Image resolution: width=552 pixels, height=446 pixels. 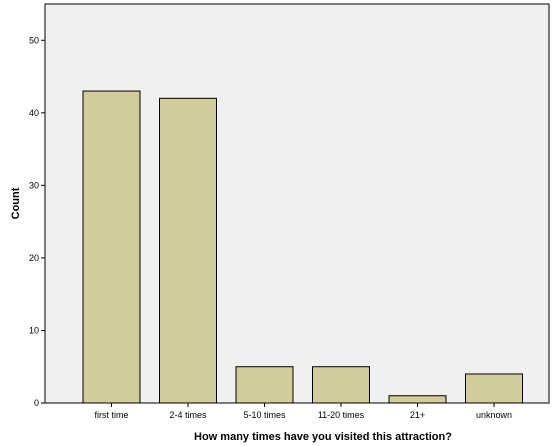 What do you see at coordinates (34, 113) in the screenshot?
I see `y-tick-label: 40` at bounding box center [34, 113].